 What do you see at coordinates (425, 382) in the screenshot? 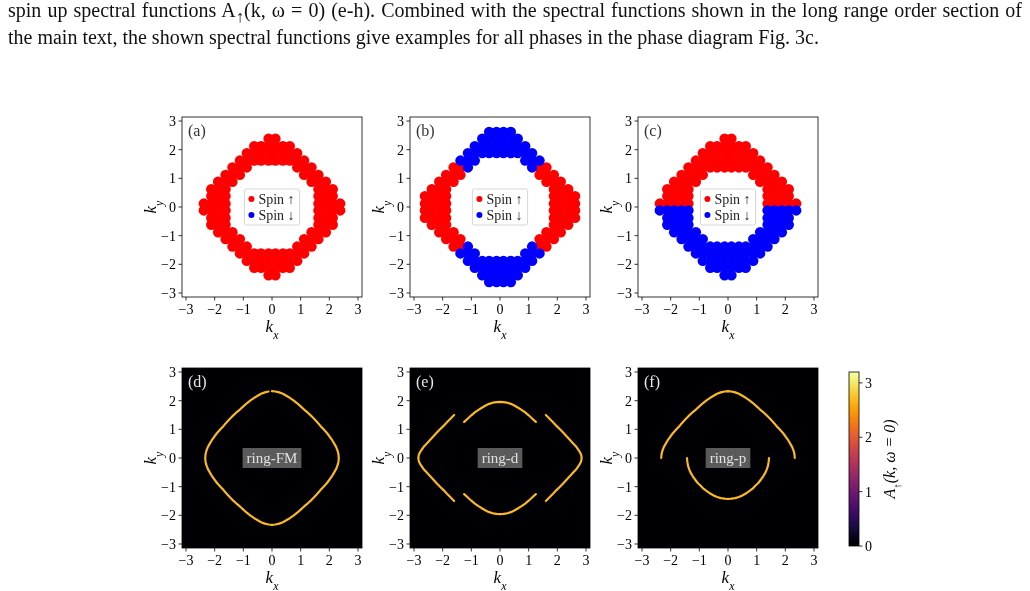
I see `chart-title: (e)` at bounding box center [425, 382].